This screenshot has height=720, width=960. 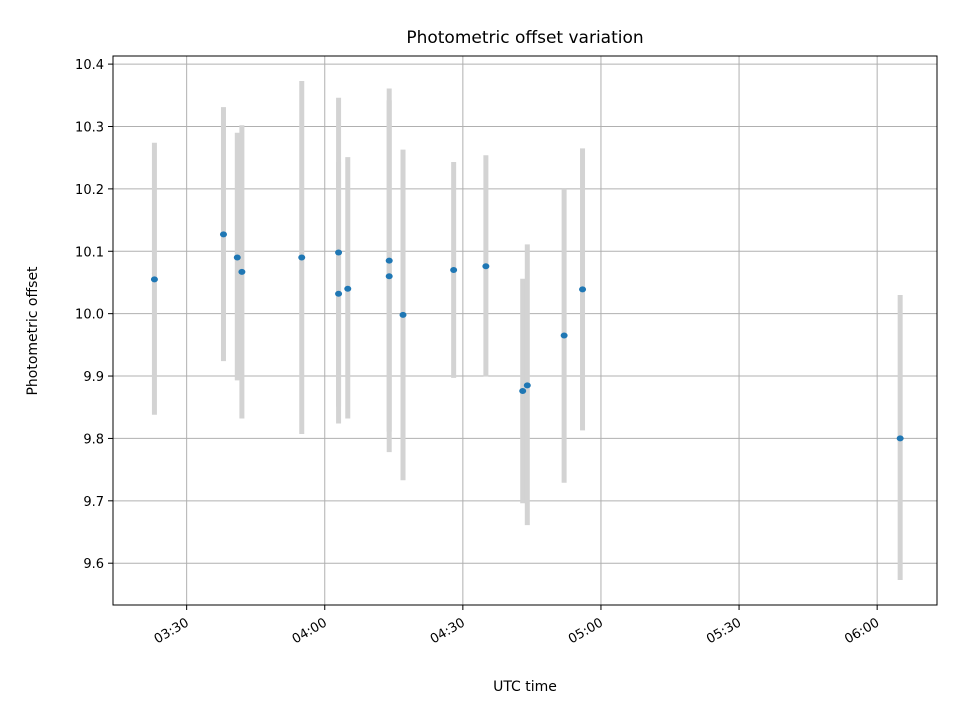 I want to click on y-tick-label: 9.6, so click(x=93, y=564).